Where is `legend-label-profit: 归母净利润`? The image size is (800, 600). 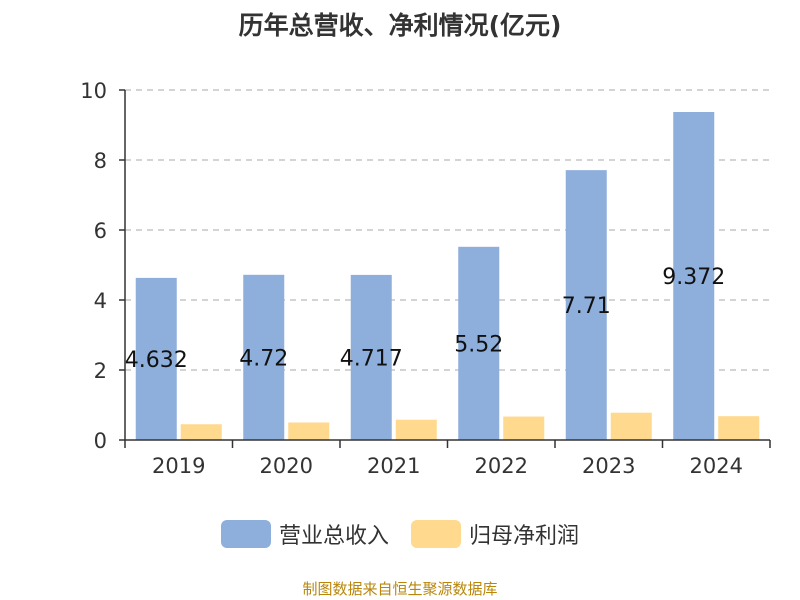 legend-label-profit: 归母净利润 is located at coordinates (524, 536).